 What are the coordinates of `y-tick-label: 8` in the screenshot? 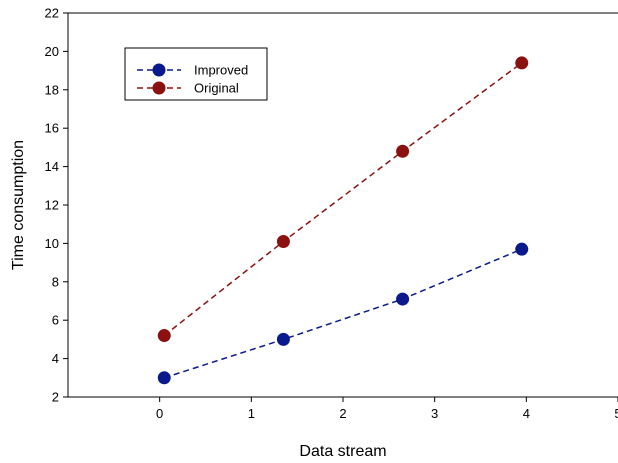 It's located at (55, 281).